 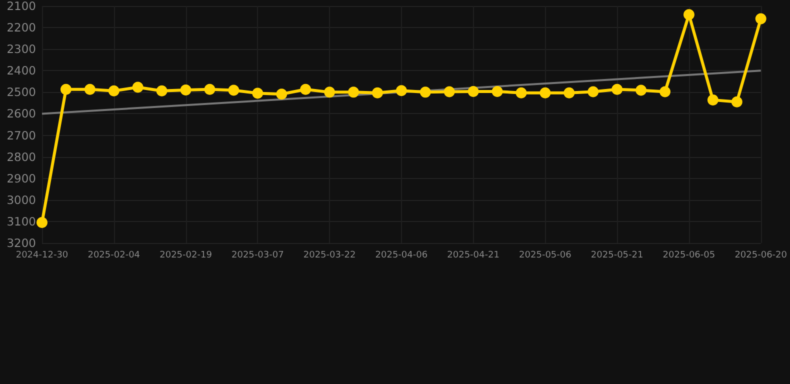 What do you see at coordinates (21, 221) in the screenshot?
I see `y-tick-label: 3100` at bounding box center [21, 221].